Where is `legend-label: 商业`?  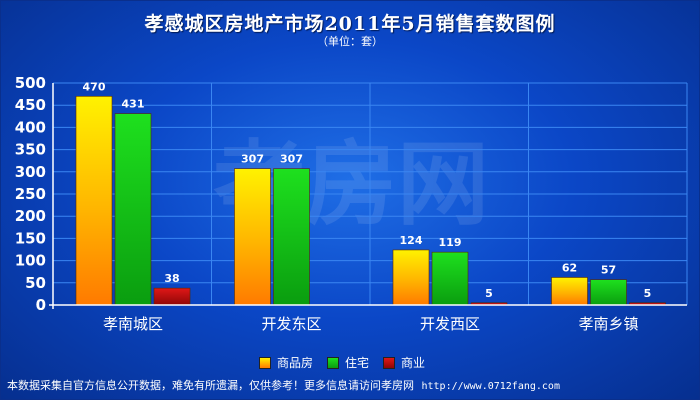 legend-label: 商业 is located at coordinates (413, 363).